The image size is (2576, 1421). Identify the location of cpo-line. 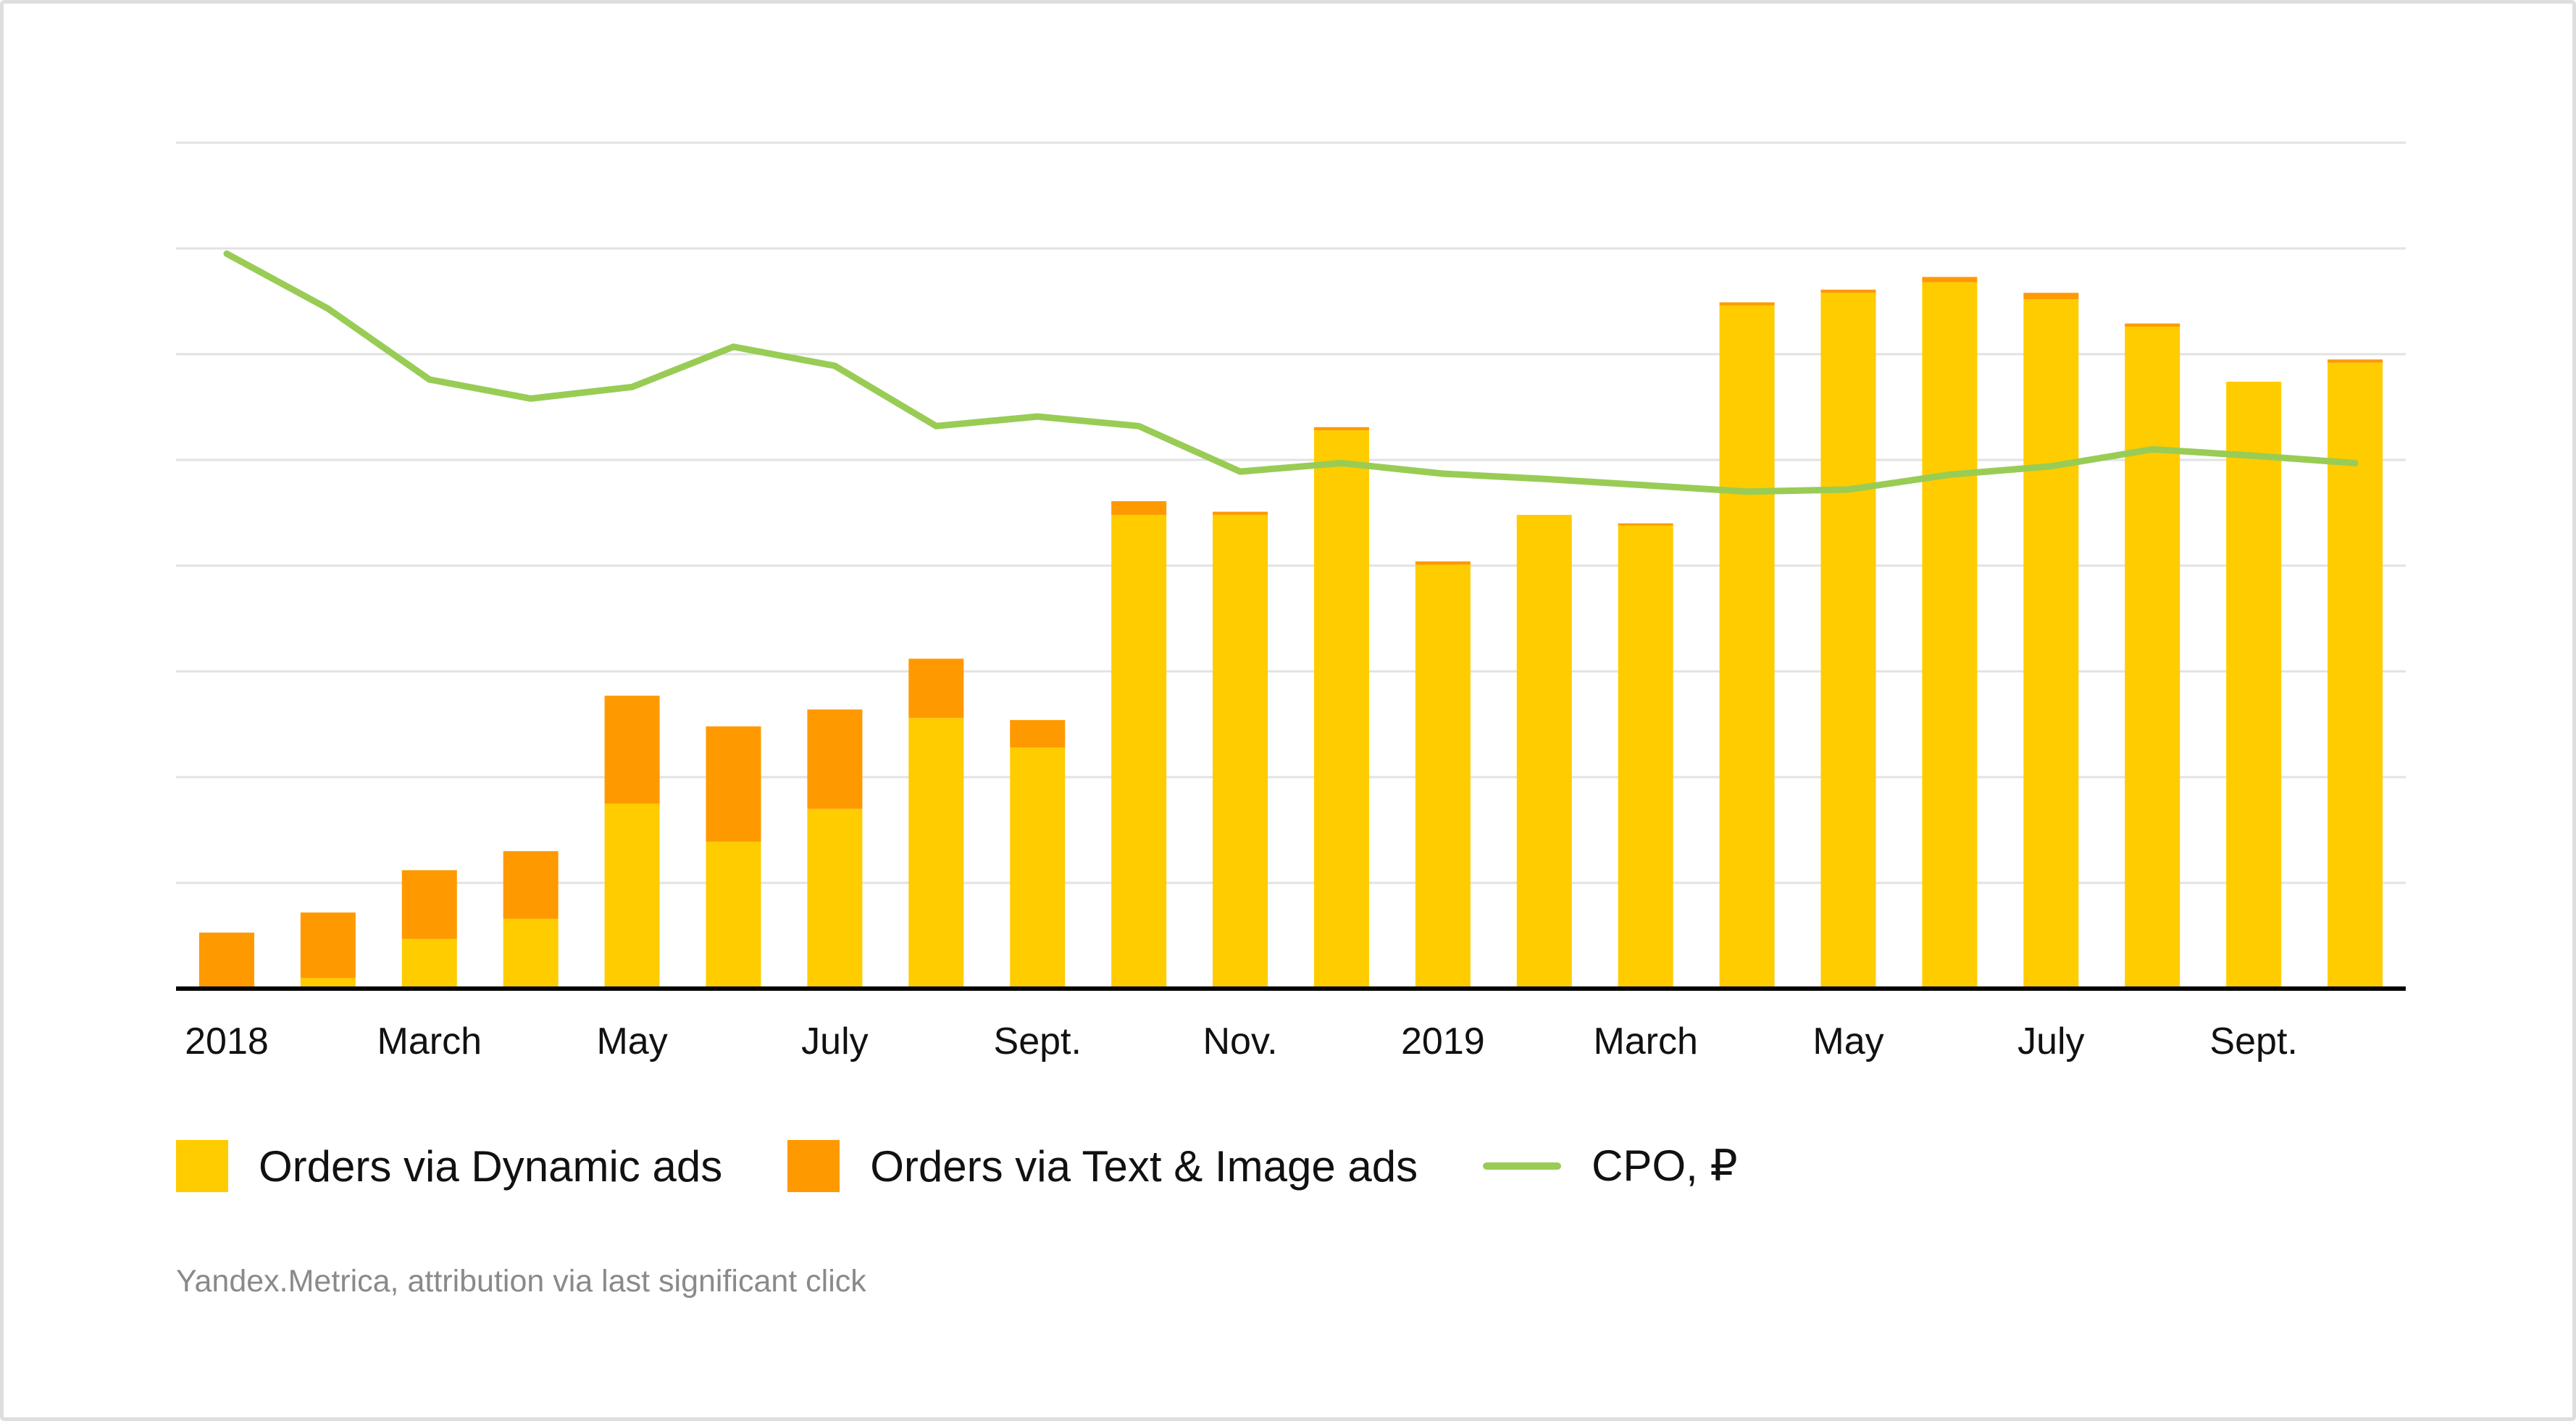
(1291, 372).